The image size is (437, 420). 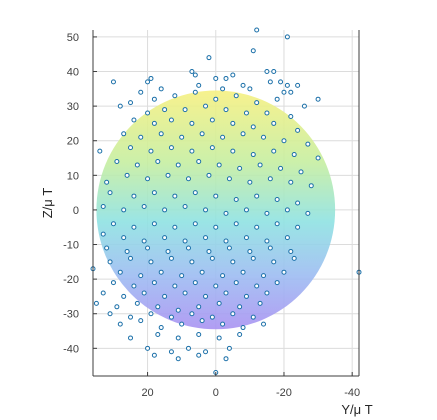 What do you see at coordinates (284, 393) in the screenshot?
I see `x-tick-label: -20` at bounding box center [284, 393].